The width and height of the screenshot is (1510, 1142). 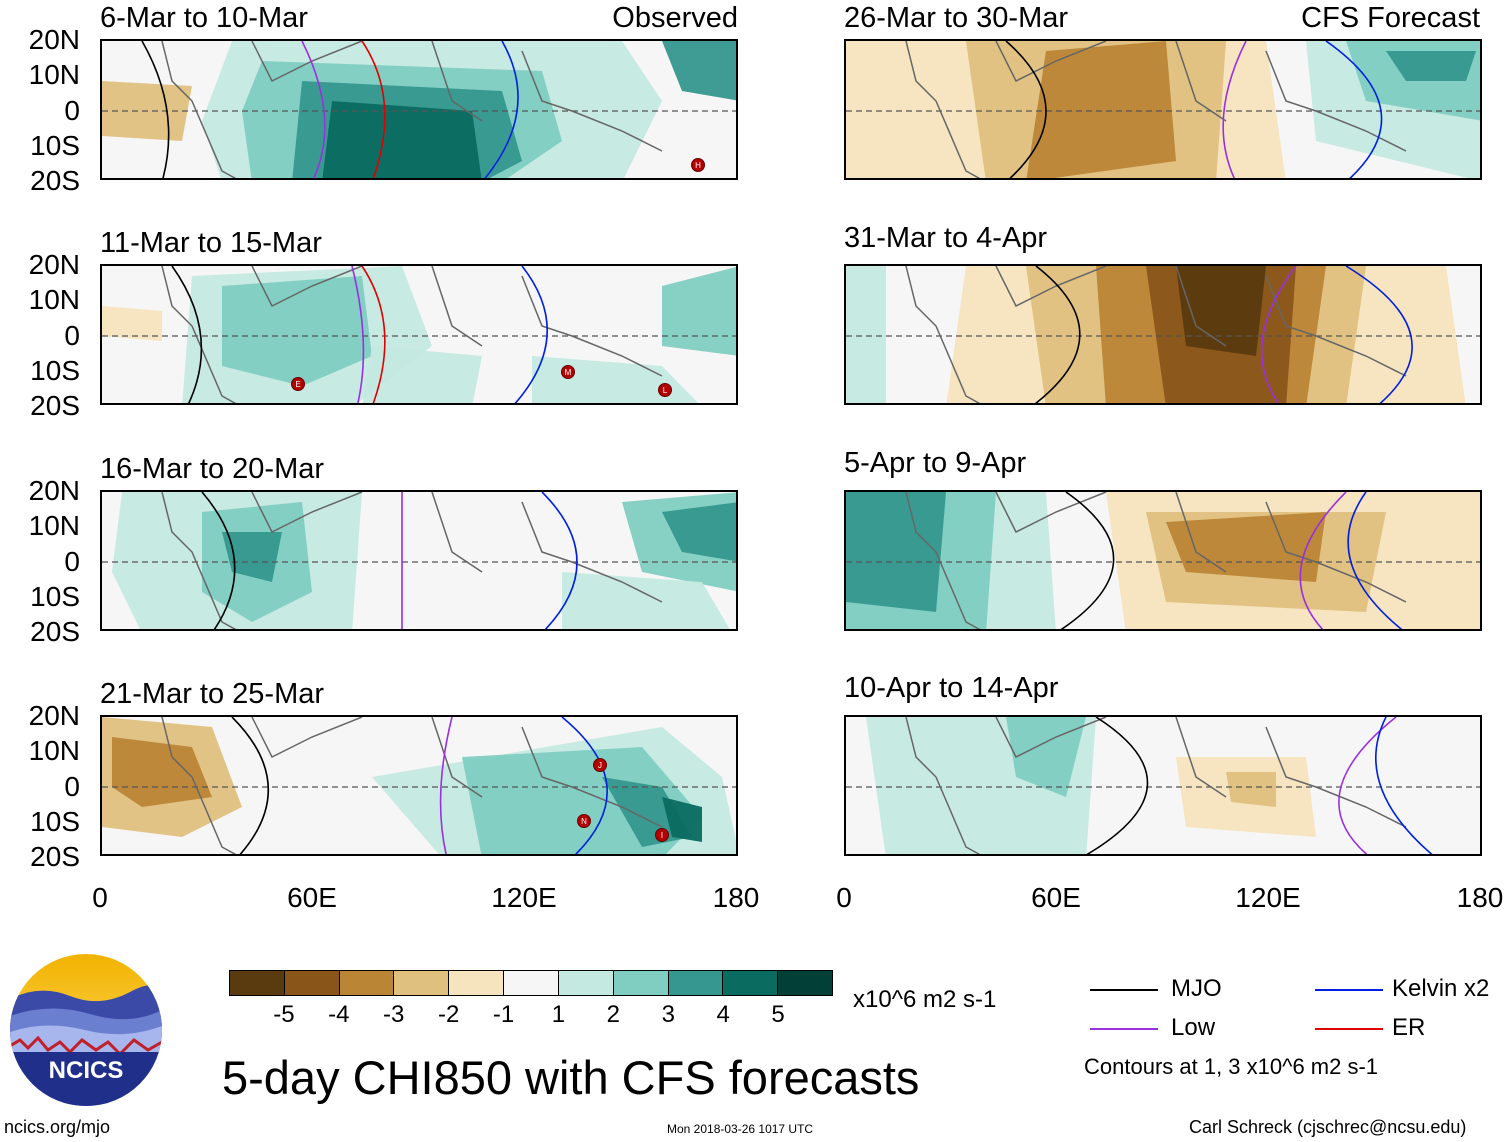 I want to click on panel-title-5: 26-Mar to 30-Mar, so click(x=956, y=18).